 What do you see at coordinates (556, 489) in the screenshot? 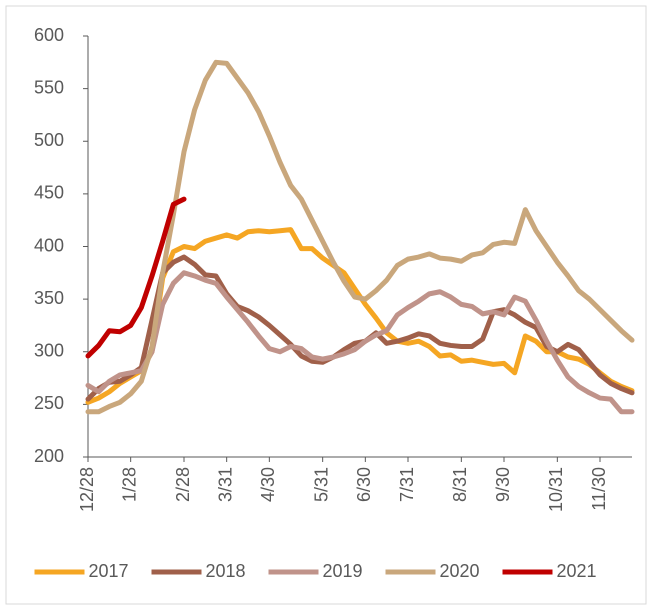
I see `x-tick-label: 10/31` at bounding box center [556, 489].